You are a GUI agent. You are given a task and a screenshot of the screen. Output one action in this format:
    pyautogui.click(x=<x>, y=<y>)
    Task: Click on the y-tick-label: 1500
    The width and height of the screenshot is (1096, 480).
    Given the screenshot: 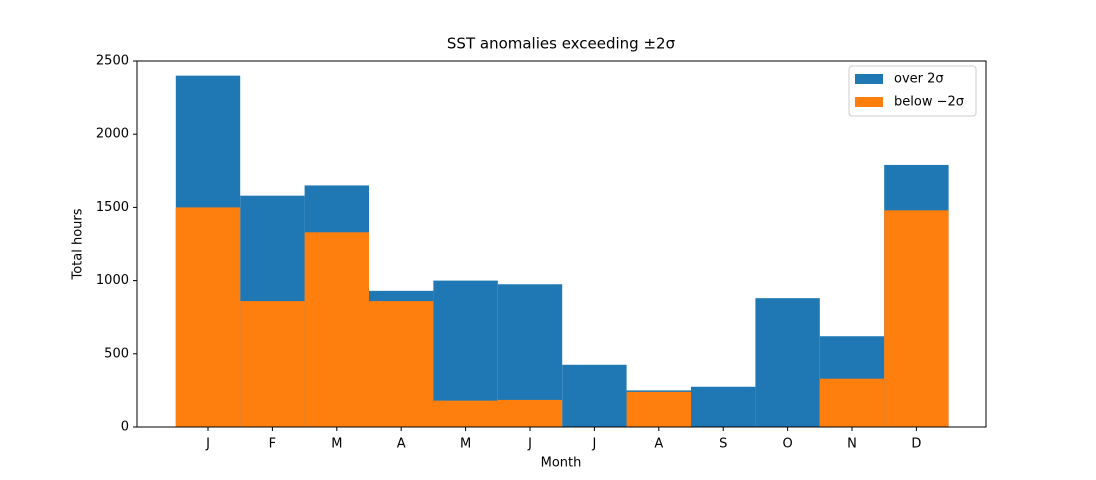 What is the action you would take?
    pyautogui.click(x=112, y=207)
    